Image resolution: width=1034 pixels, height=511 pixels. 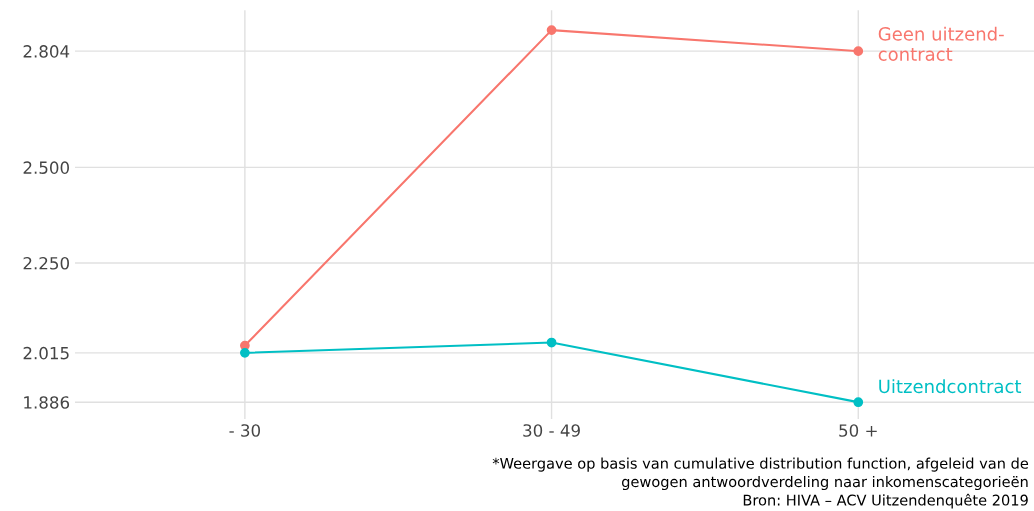 I want to click on x-tick-label: - 30, so click(x=245, y=430).